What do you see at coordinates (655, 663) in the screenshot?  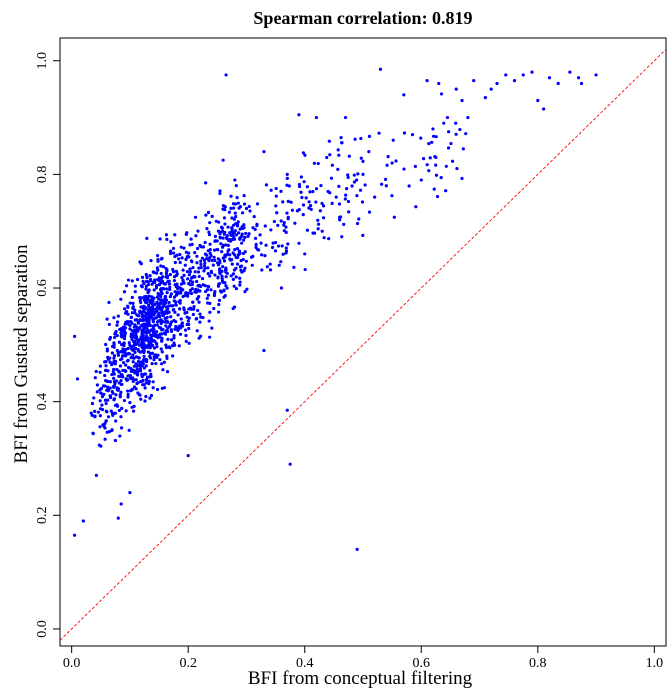 I see `x-tick-label: 1.0` at bounding box center [655, 663].